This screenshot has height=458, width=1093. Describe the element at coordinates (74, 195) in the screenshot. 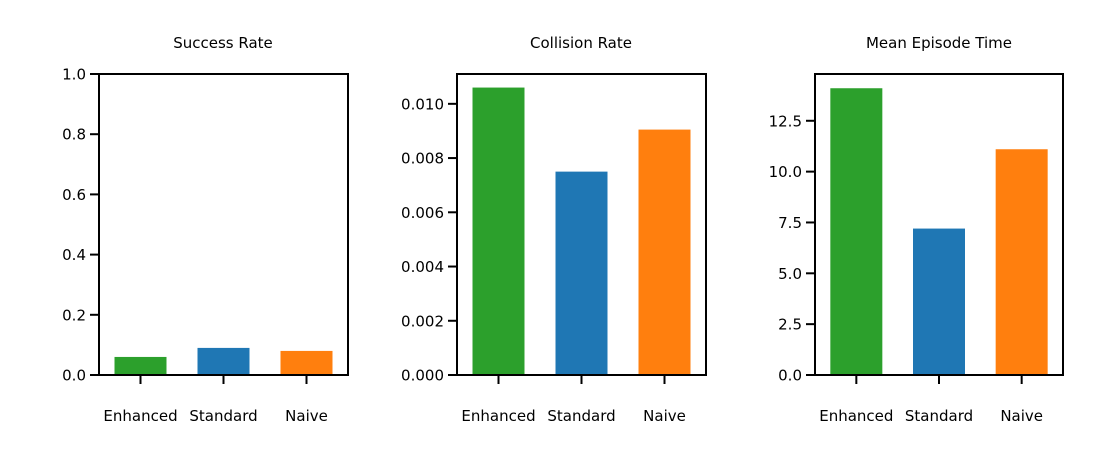

I see `y-tick-label: 0.6` at that location.